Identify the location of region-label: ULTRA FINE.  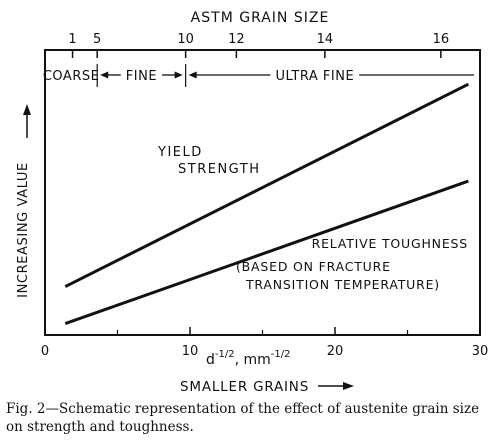
(314, 76).